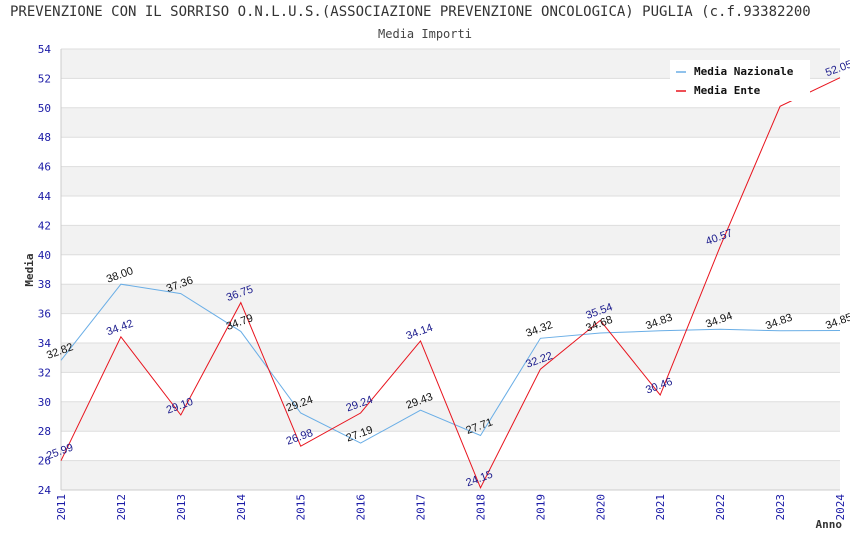  What do you see at coordinates (241, 507) in the screenshot?
I see `x-tick-label: 2014` at bounding box center [241, 507].